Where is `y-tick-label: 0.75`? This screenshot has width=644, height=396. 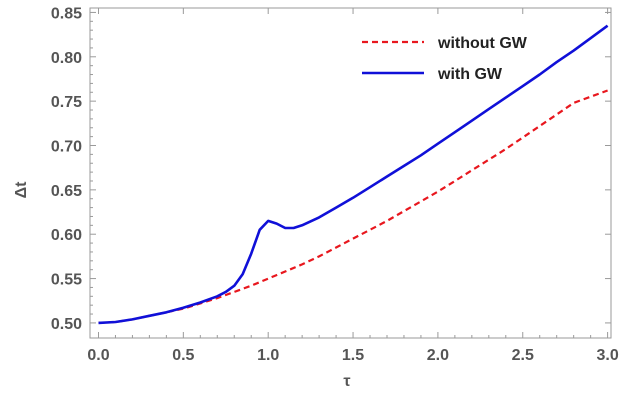
y-tick-label: 0.75 is located at coordinates (66, 102).